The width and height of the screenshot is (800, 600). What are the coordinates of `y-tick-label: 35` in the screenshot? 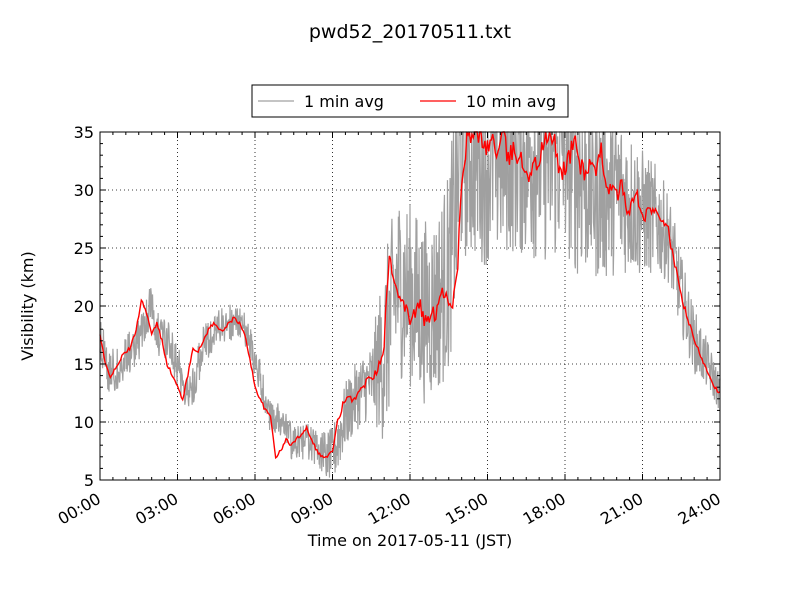 It's located at (84, 132).